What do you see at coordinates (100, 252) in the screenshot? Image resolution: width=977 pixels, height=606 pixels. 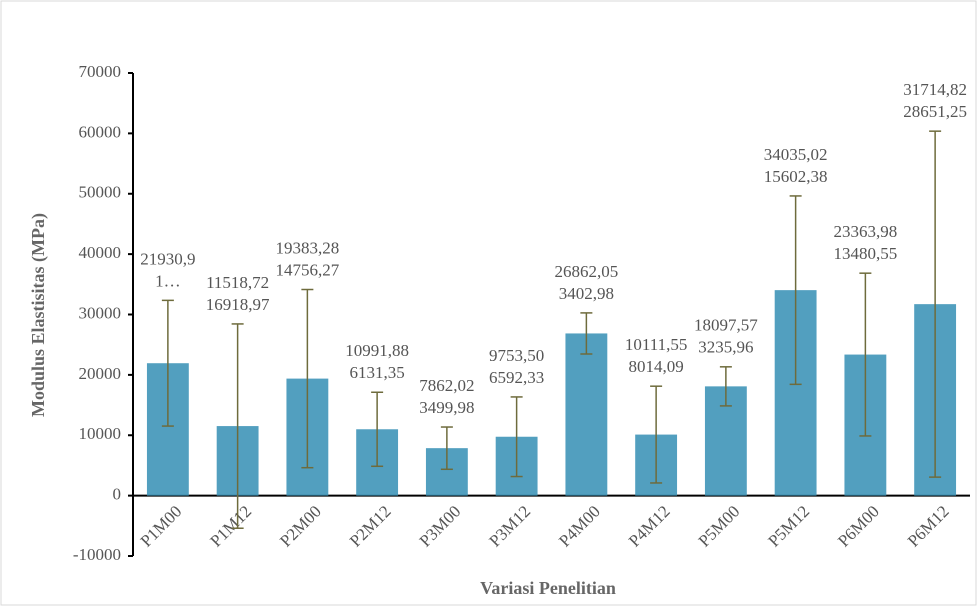 I see `y-tick-label: 40000` at bounding box center [100, 252].